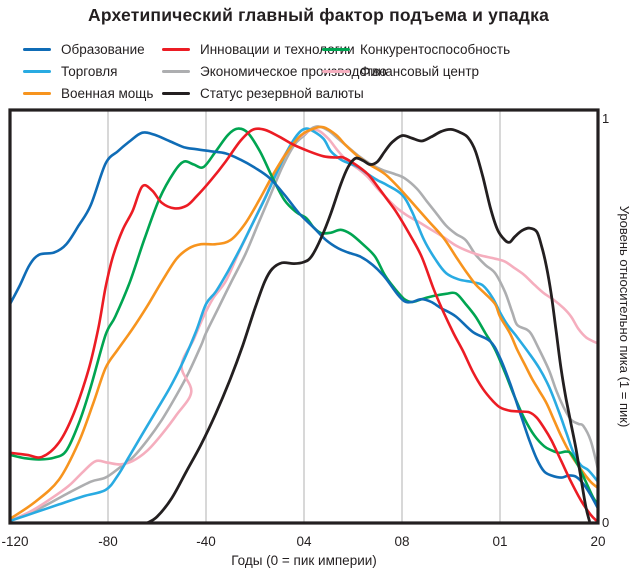  I want to click on y-tick-label: 1, so click(605, 118).